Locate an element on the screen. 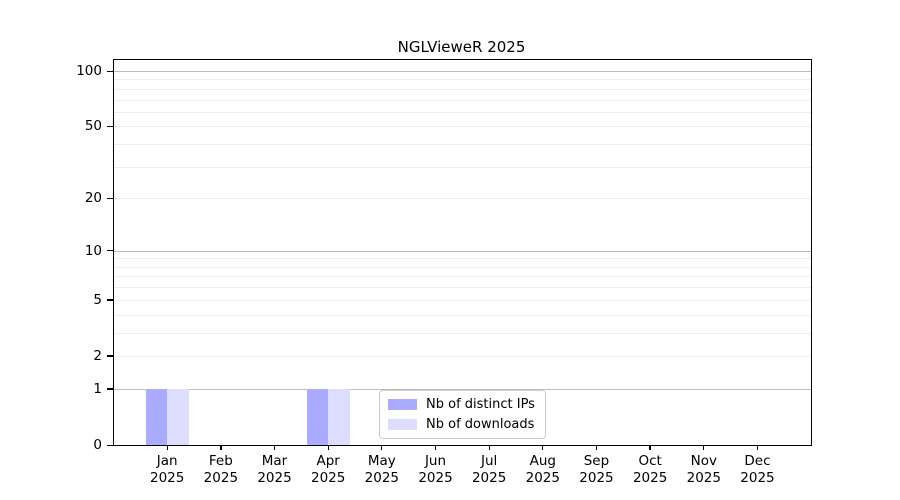 The height and width of the screenshot is (500, 900). y-tick-label: 100 is located at coordinates (89, 71).